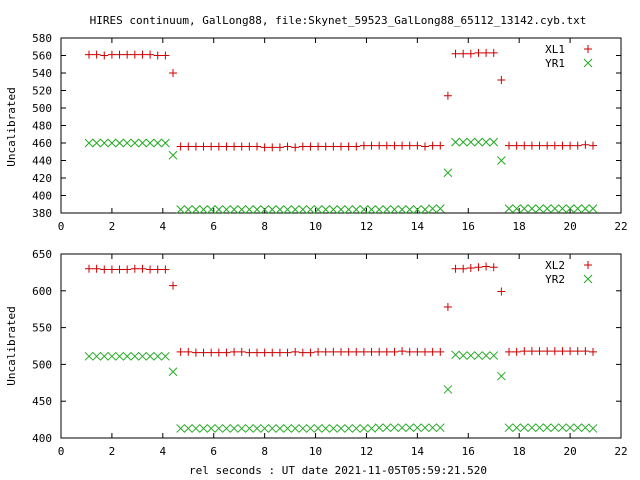  I want to click on x-tick-label: 18, so click(519, 451).